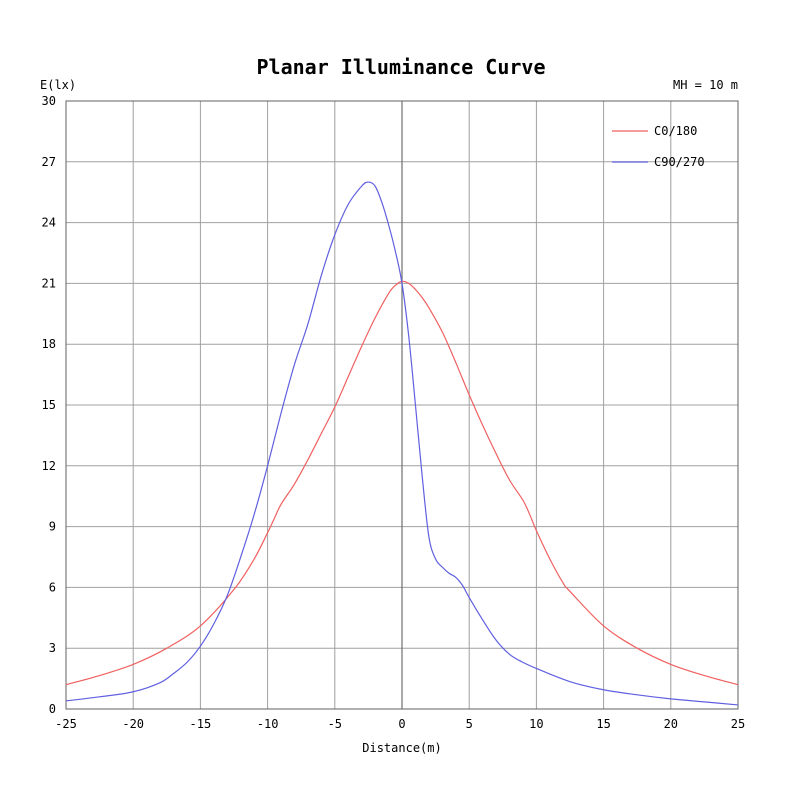 Image resolution: width=800 pixels, height=800 pixels. What do you see at coordinates (603, 724) in the screenshot?
I see `x-tick-label: 15` at bounding box center [603, 724].